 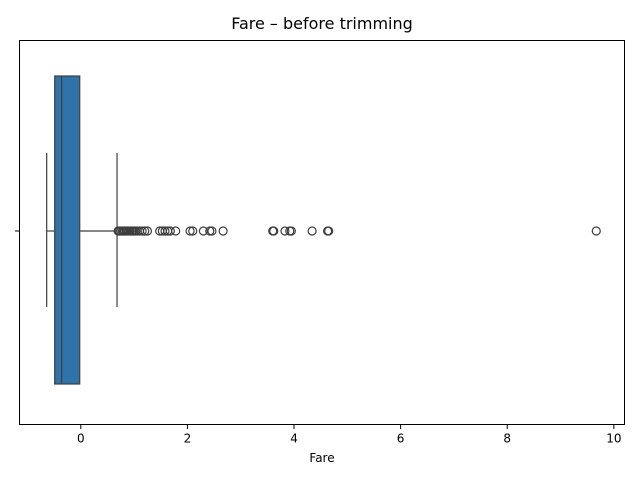 What do you see at coordinates (349, 435) in the screenshot?
I see `x-axis-ticks: 0 2 4 6 8 10` at bounding box center [349, 435].